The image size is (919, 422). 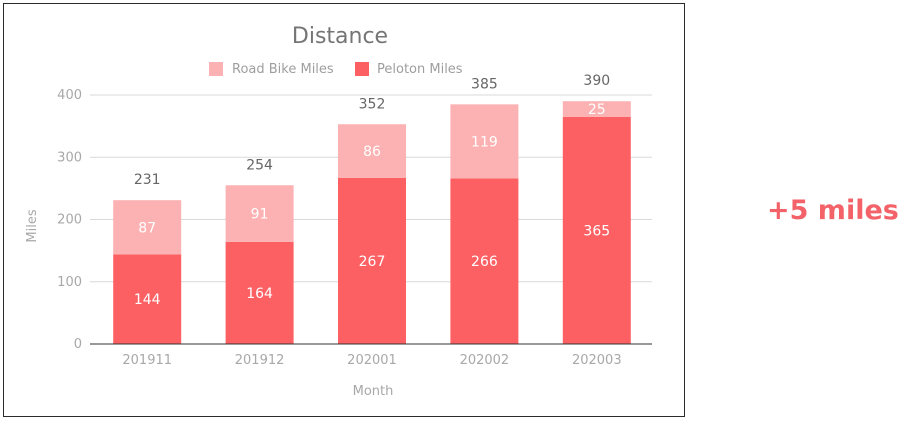 I want to click on road-bike-value-label: 91, so click(x=260, y=215).